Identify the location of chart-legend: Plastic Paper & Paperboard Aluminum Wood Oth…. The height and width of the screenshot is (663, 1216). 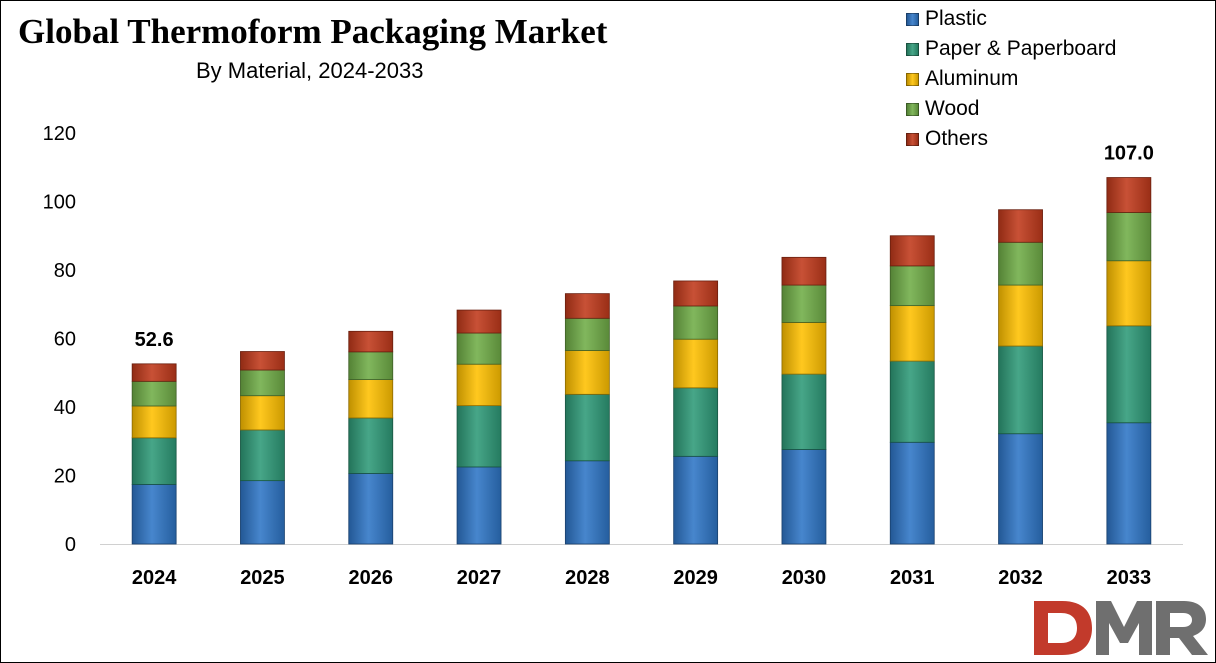
(1011, 79).